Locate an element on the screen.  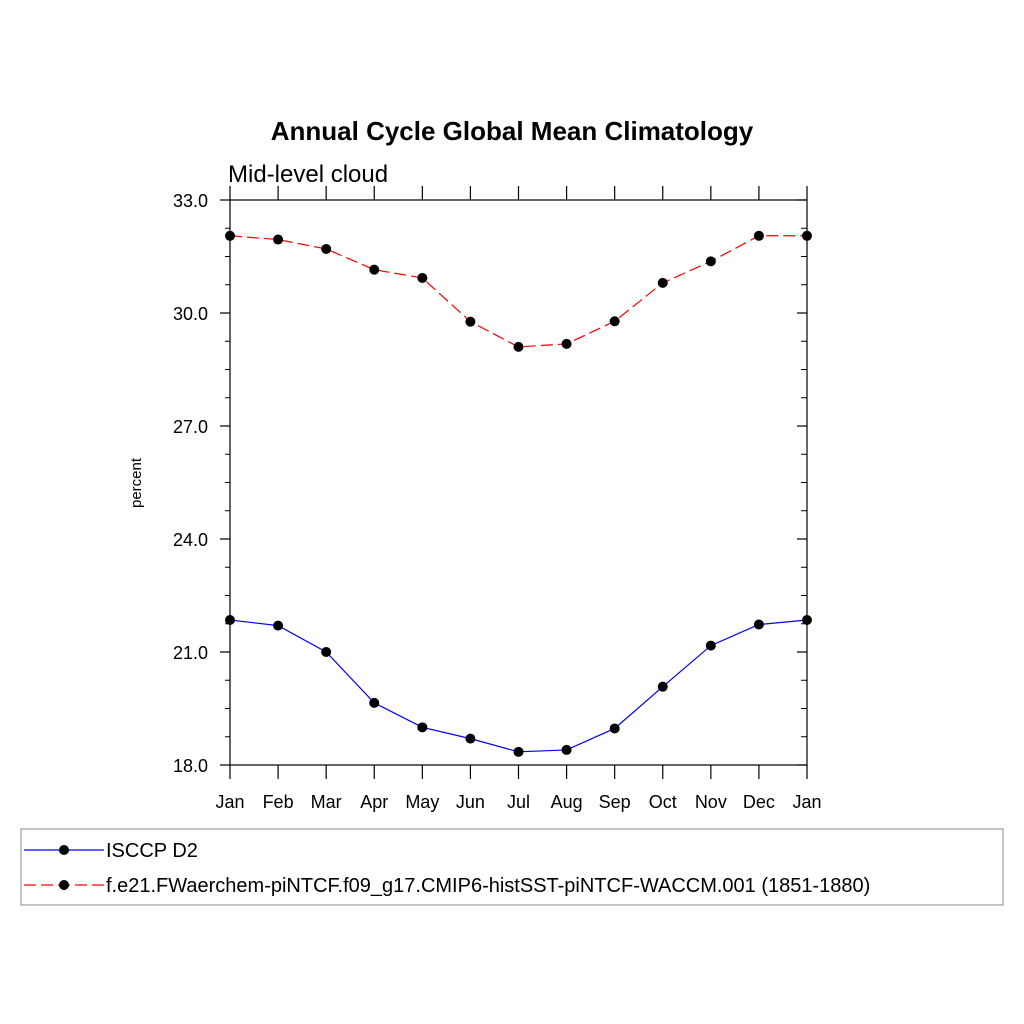
y-tick-label: 24.0 is located at coordinates (190, 540).